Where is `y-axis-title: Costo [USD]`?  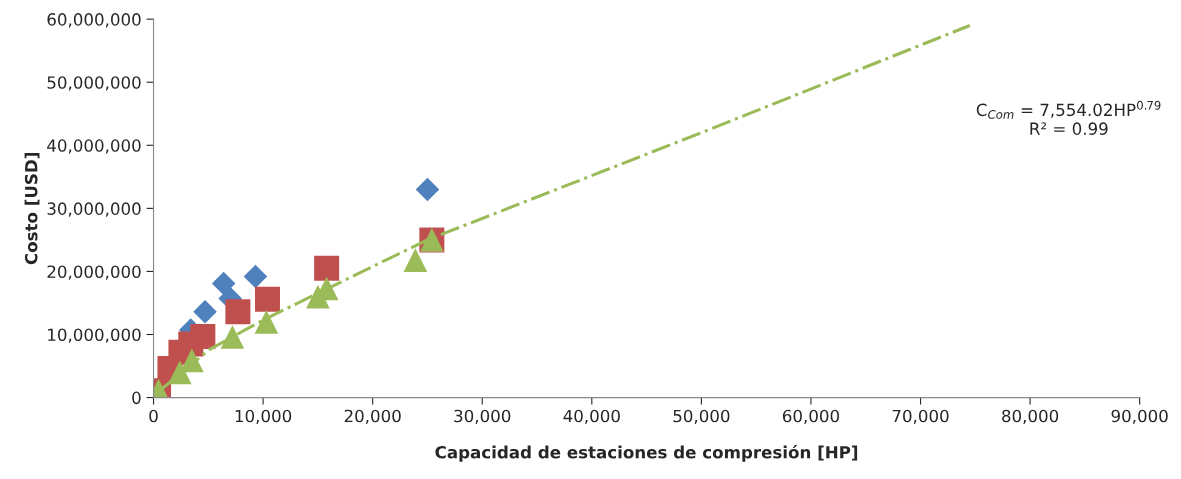 y-axis-title: Costo [USD] is located at coordinates (32, 209).